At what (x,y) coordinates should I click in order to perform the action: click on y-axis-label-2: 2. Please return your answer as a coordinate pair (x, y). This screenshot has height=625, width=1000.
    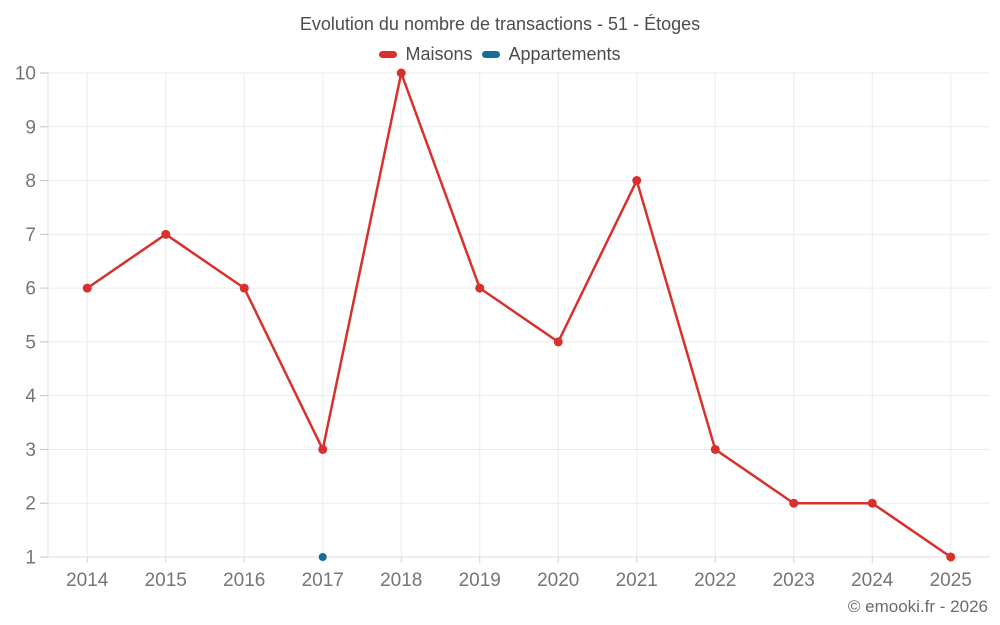
    Looking at the image, I should click on (30, 504).